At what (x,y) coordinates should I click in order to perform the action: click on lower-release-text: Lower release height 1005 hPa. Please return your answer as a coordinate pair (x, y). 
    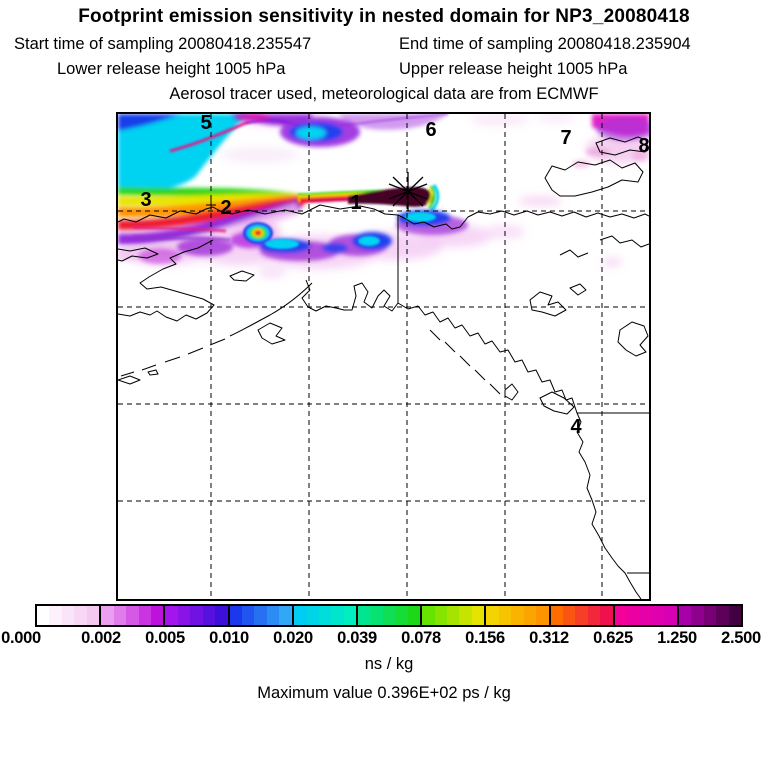
    Looking at the image, I should click on (171, 69).